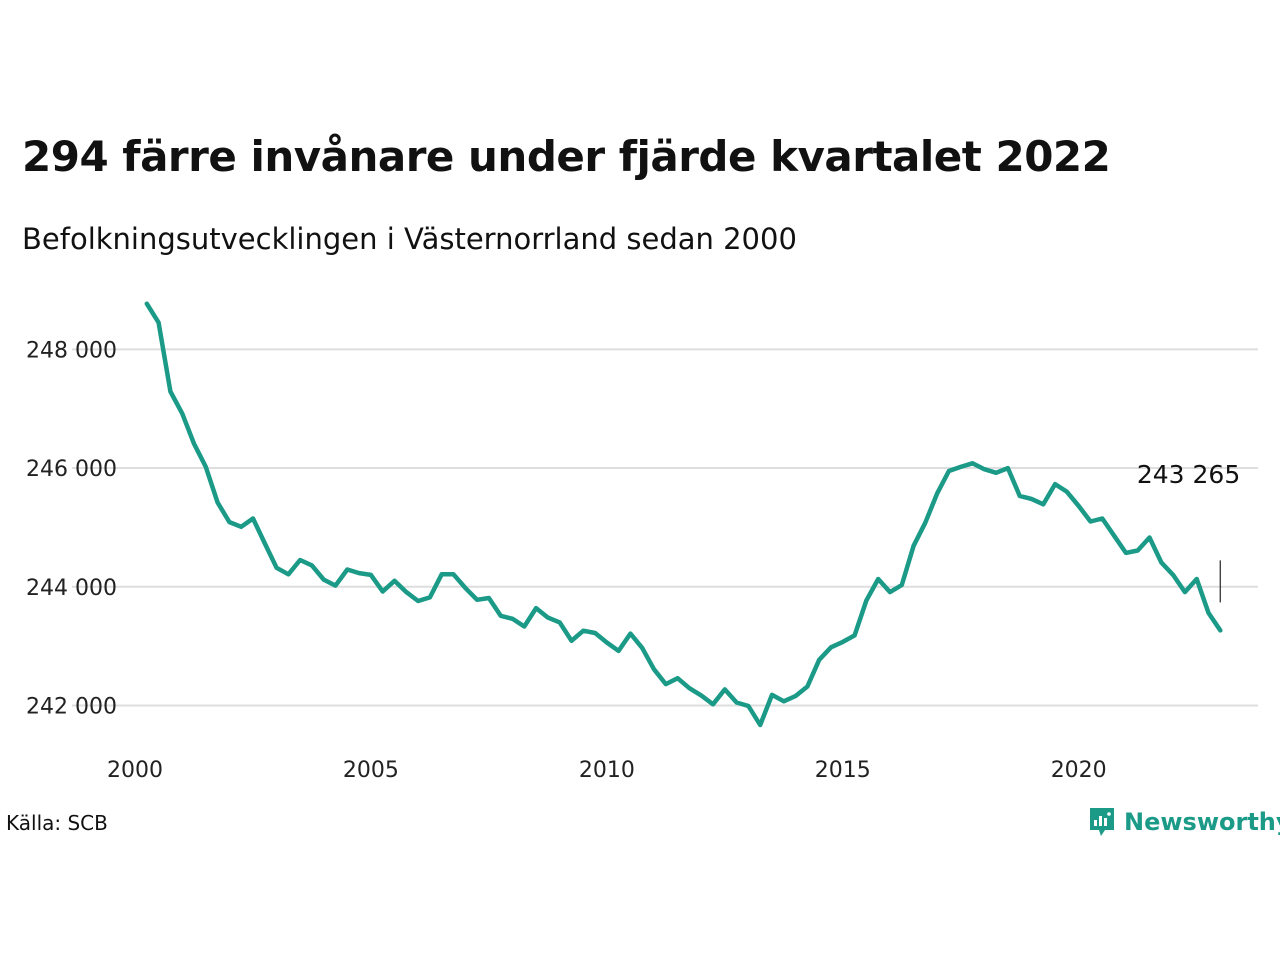  I want to click on source-note: Källa: SCB, so click(57, 823).